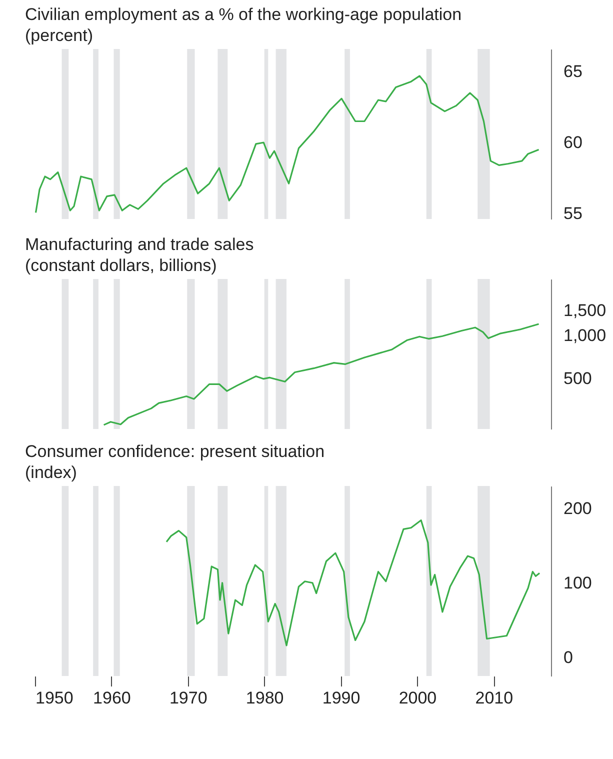  I want to click on y-tick-label: 65, so click(573, 72).